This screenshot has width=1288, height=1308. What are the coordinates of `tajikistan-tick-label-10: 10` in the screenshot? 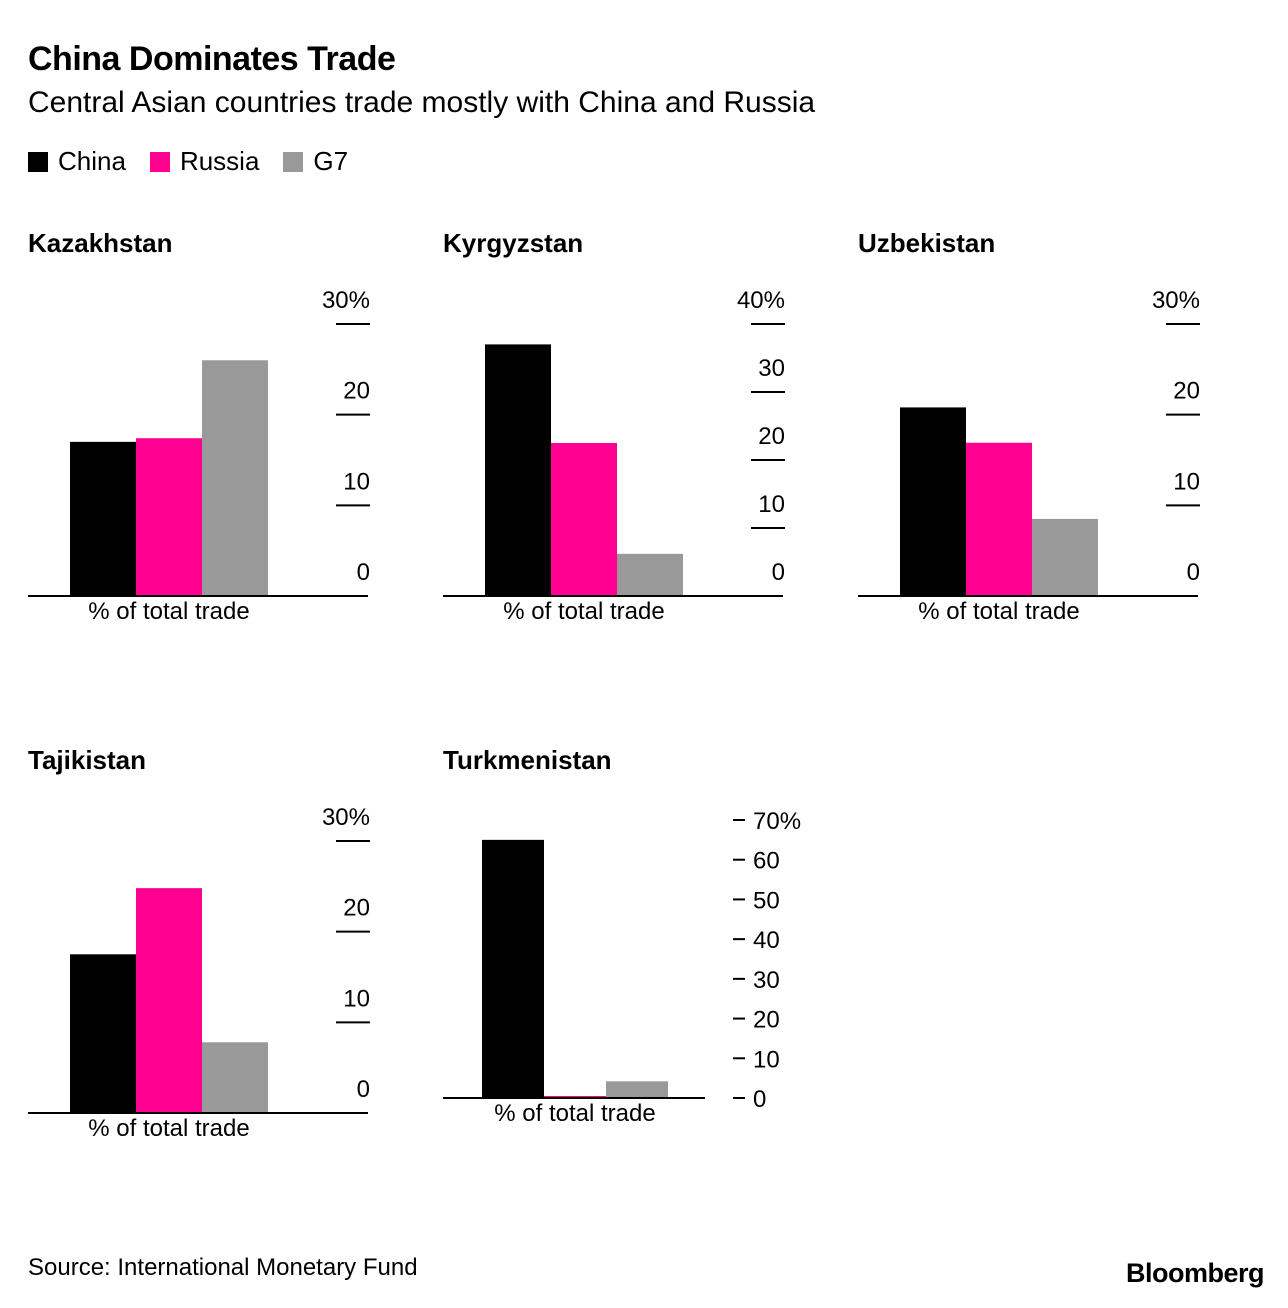 It's located at (356, 998).